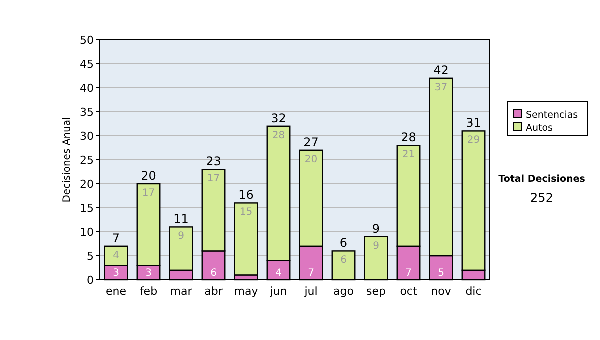  What do you see at coordinates (542, 198) in the screenshot?
I see `text: 252` at bounding box center [542, 198].